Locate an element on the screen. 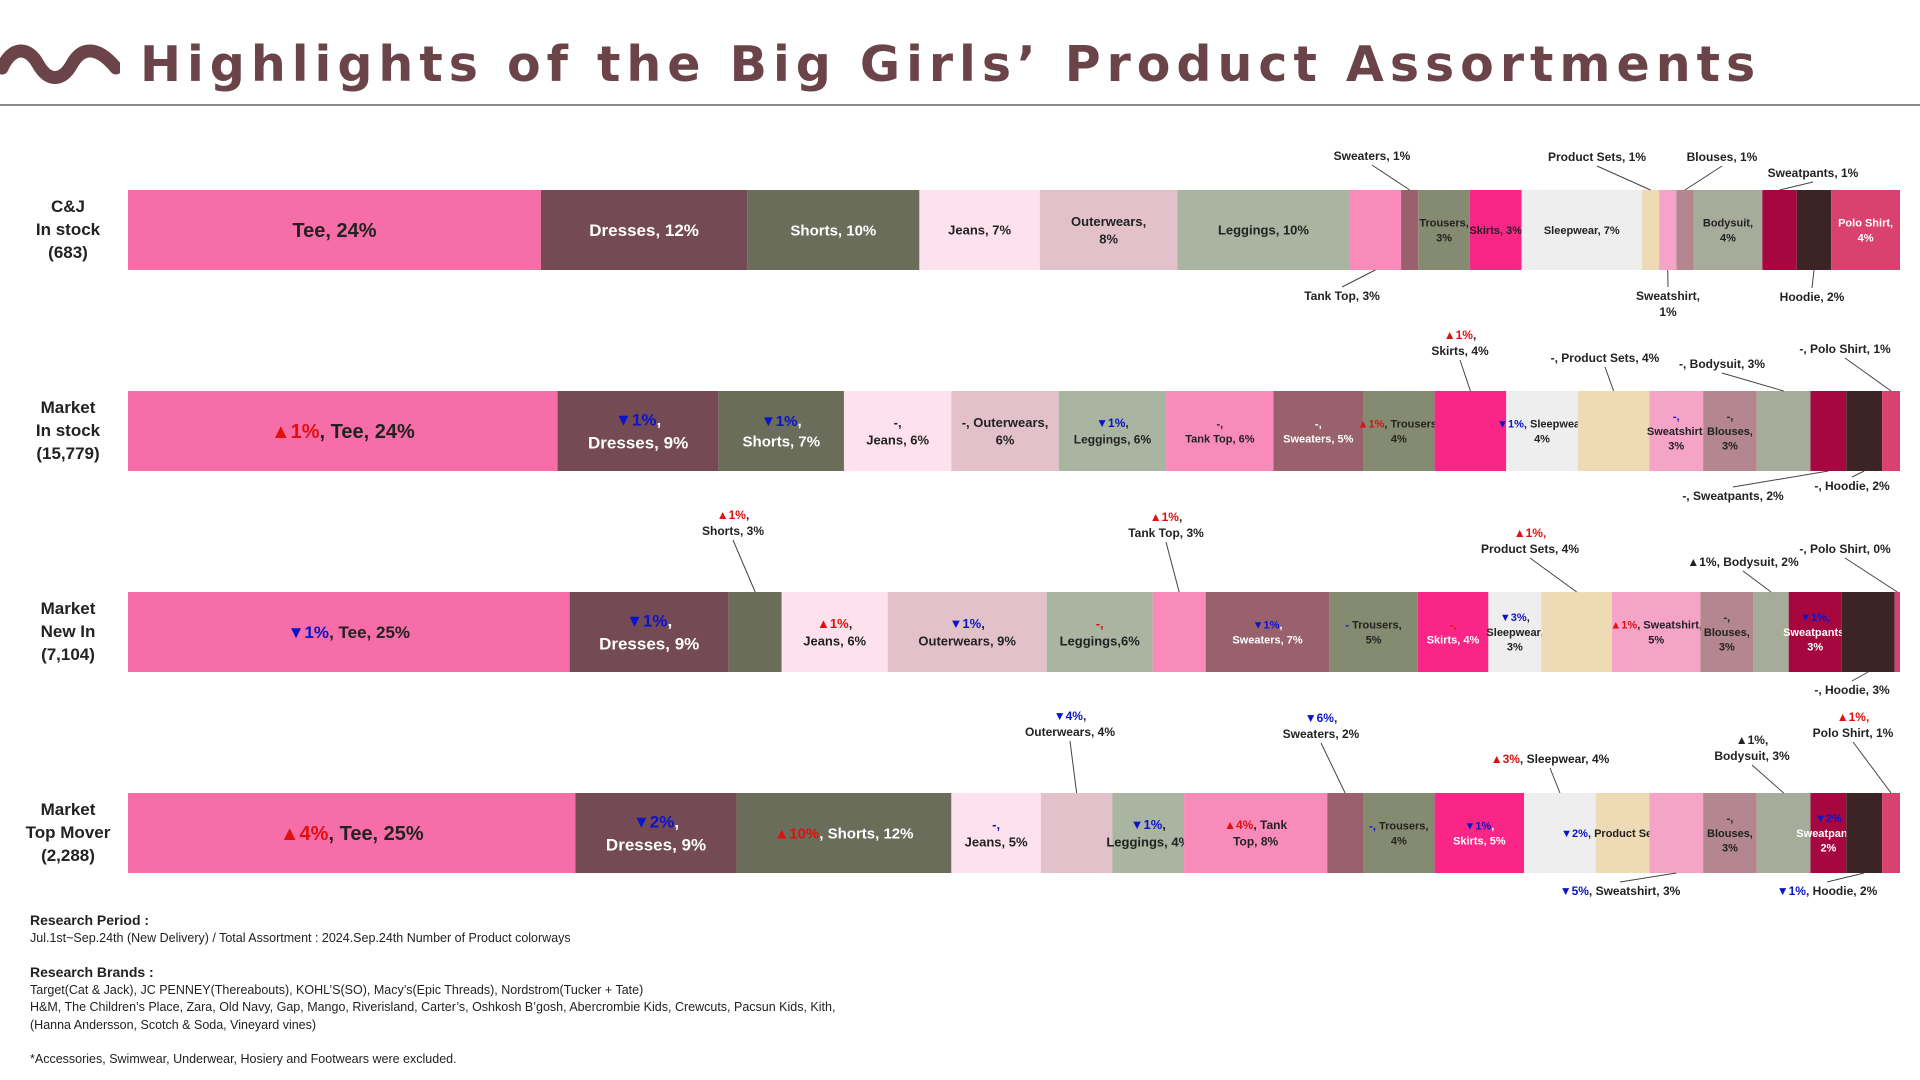  data-label-trousers: -, Trousers, 4% is located at coordinates (1398, 833).